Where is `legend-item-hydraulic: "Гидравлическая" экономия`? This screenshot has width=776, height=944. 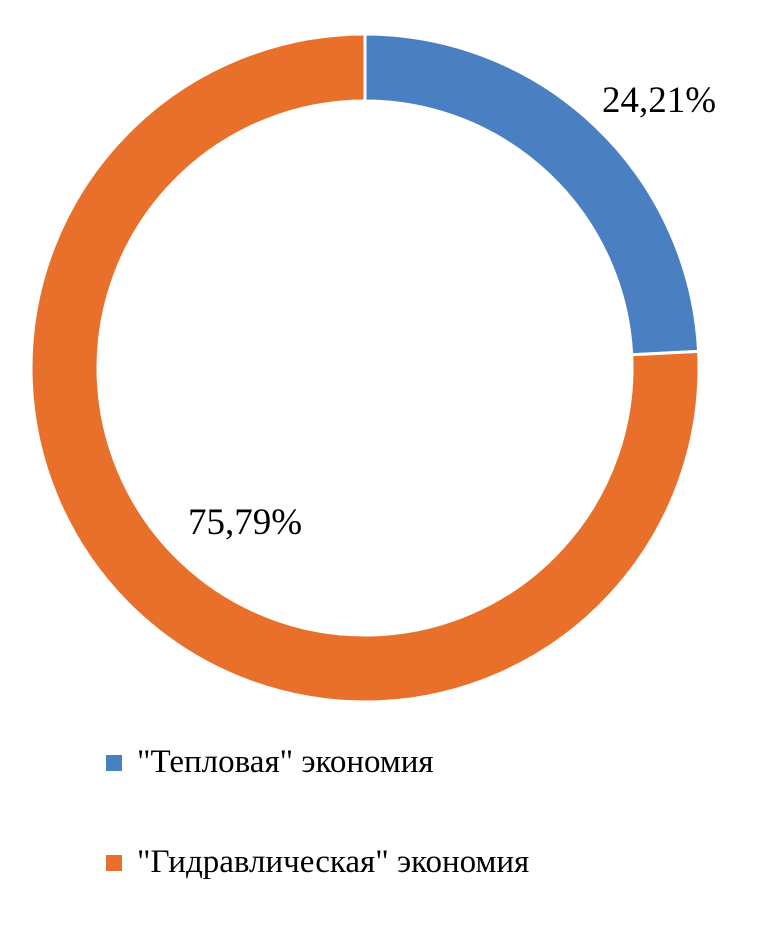 legend-item-hydraulic: "Гидравлическая" экономия is located at coordinates (317, 863).